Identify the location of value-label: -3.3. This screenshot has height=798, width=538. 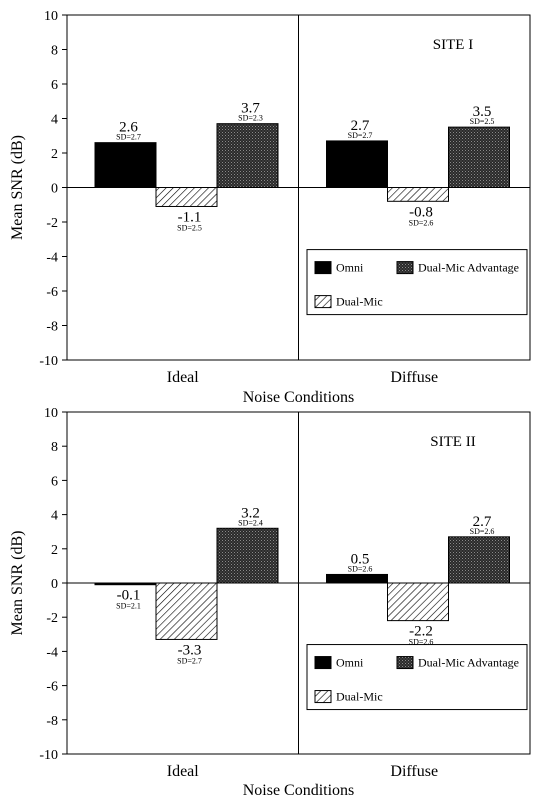
(190, 650).